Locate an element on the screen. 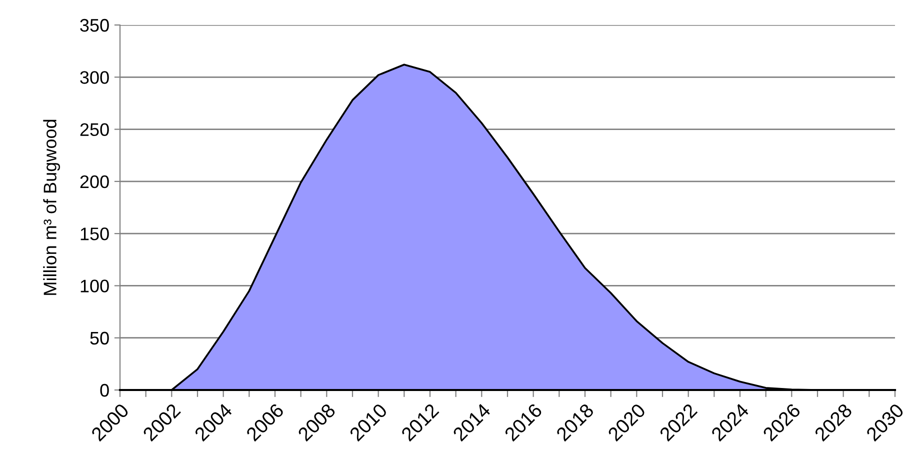 Image resolution: width=910 pixels, height=472 pixels. y-tick-label: 150 is located at coordinates (94, 234).